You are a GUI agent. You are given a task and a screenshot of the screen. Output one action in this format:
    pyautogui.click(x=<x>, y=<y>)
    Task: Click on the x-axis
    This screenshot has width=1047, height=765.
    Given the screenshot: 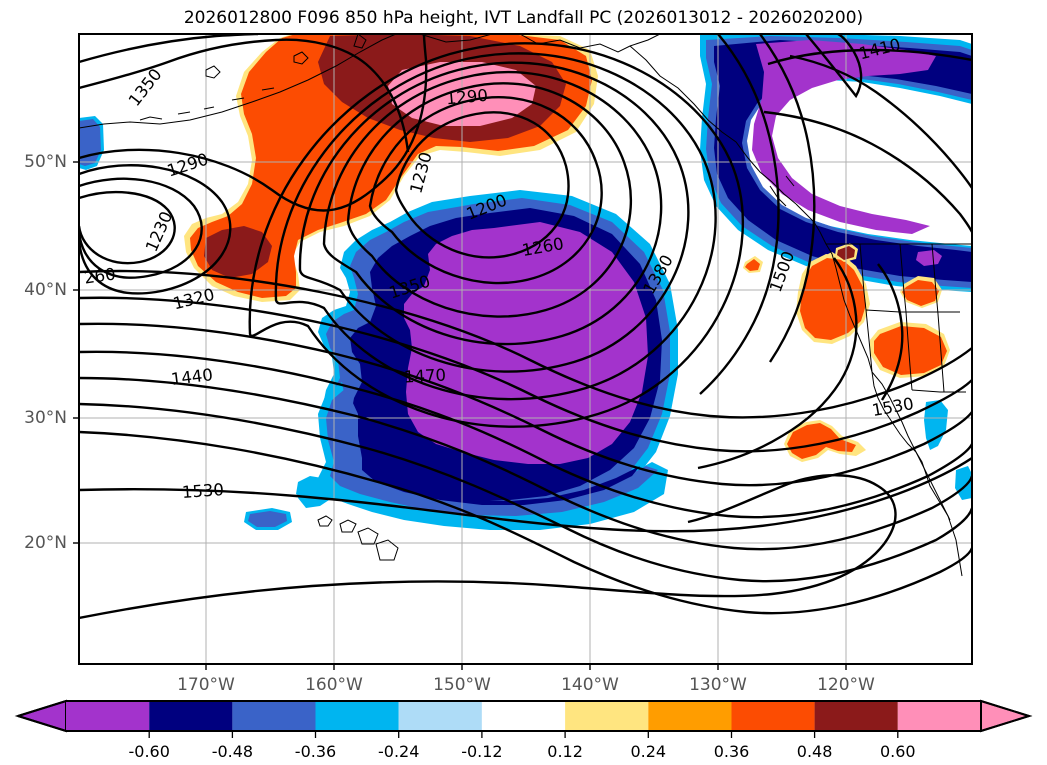 What is the action you would take?
    pyautogui.click(x=526, y=667)
    